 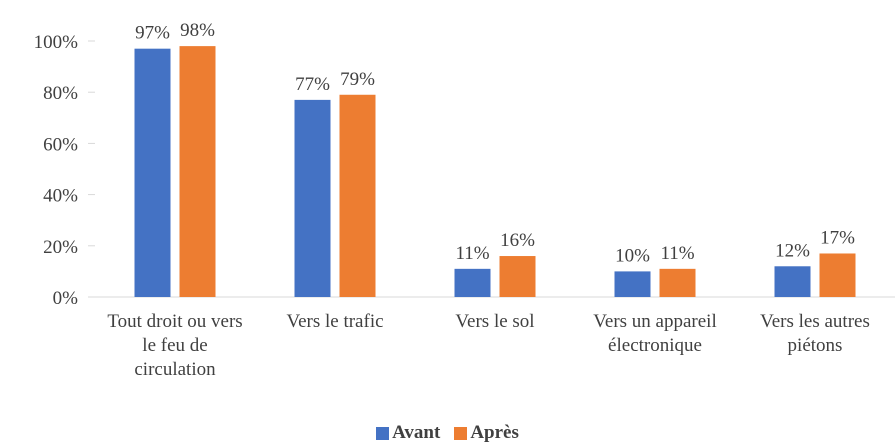 What do you see at coordinates (792, 250) in the screenshot?
I see `data-label: 12%` at bounding box center [792, 250].